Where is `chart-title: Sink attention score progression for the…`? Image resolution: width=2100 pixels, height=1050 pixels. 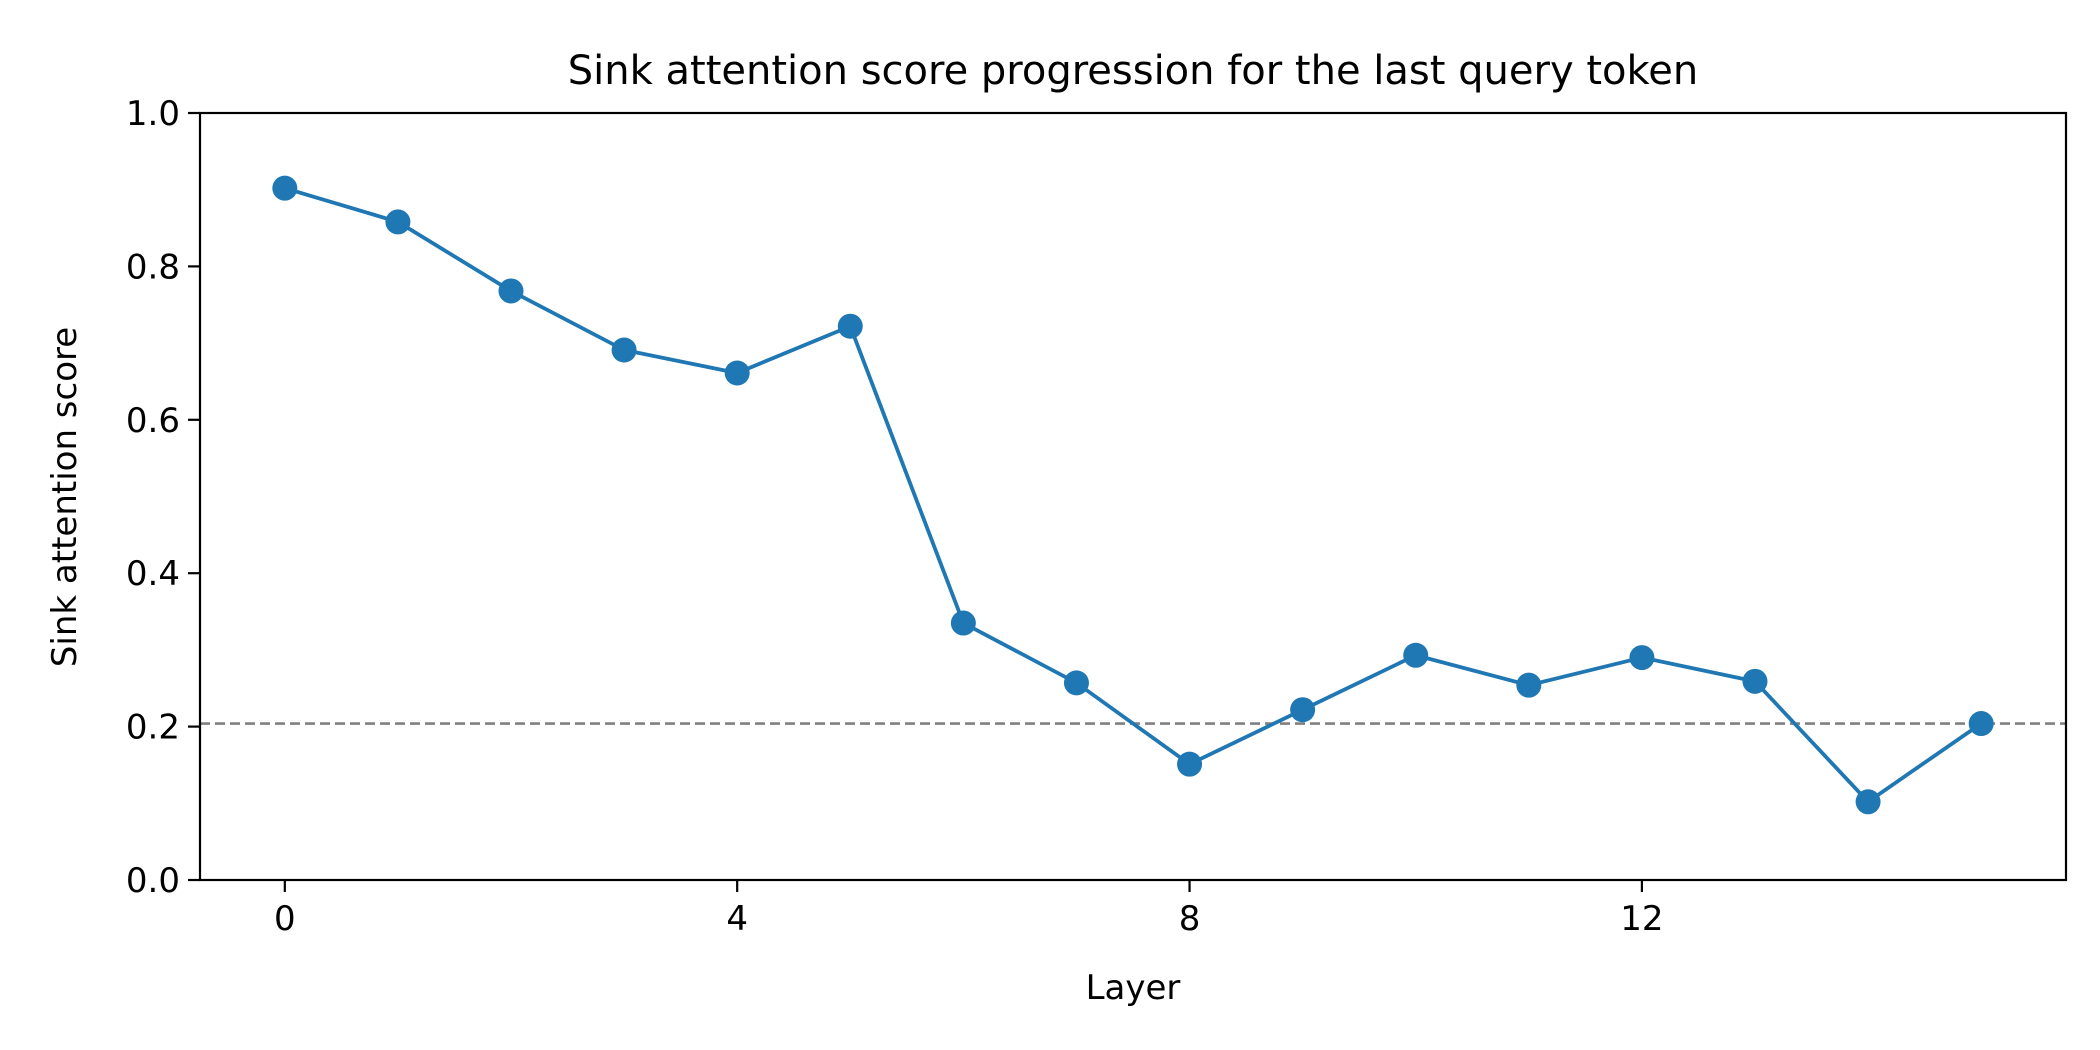 chart-title: Sink attention score progression for the… is located at coordinates (1133, 71).